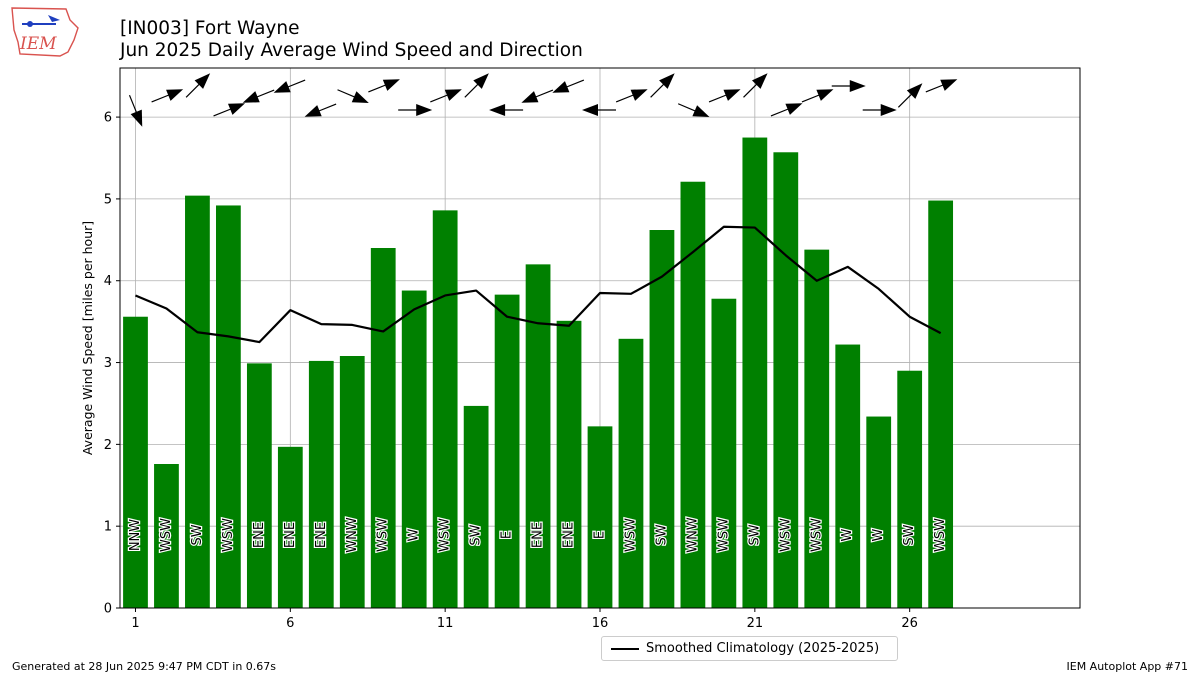  I want to click on x-tick-label: 16, so click(600, 623).